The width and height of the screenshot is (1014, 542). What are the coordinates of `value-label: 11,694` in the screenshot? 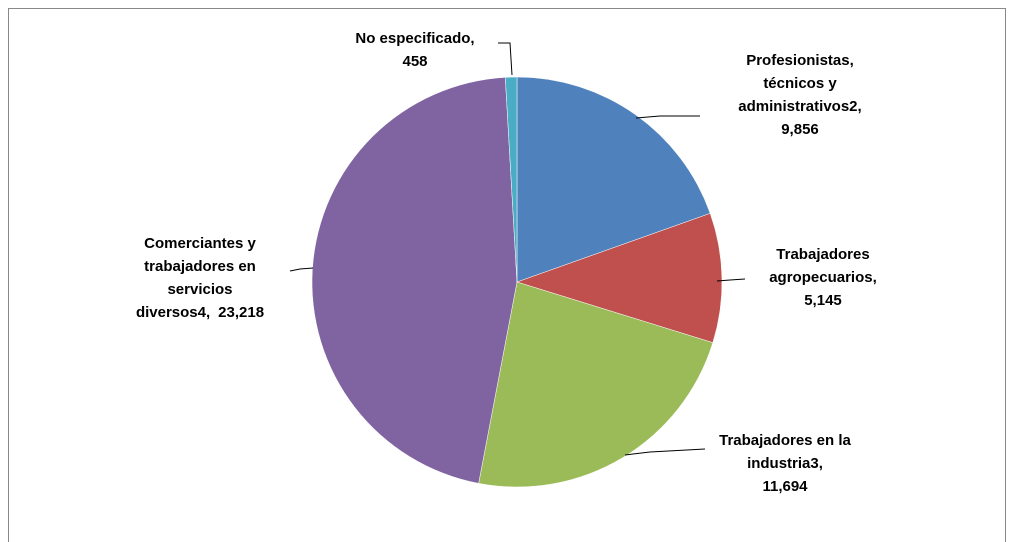 It's located at (785, 486).